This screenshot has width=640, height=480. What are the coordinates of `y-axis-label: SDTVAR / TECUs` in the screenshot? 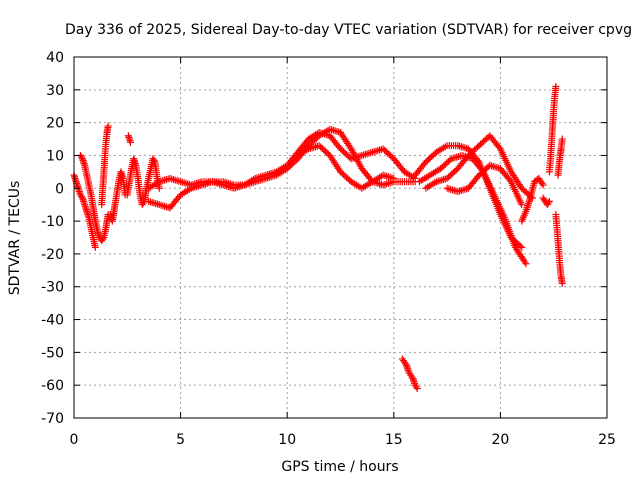 It's located at (15, 238).